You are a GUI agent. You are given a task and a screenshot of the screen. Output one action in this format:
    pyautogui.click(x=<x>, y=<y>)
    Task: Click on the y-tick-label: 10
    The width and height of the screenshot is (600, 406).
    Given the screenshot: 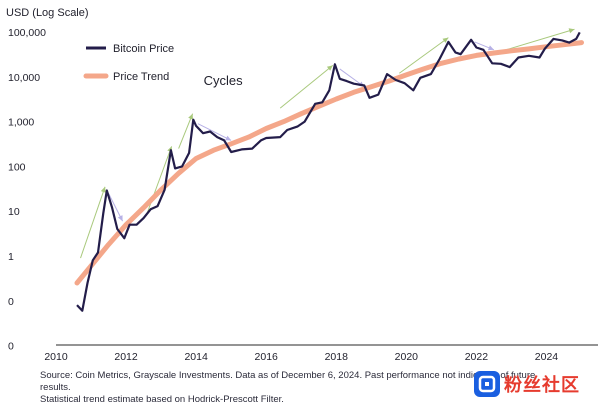 What is the action you would take?
    pyautogui.click(x=14, y=212)
    